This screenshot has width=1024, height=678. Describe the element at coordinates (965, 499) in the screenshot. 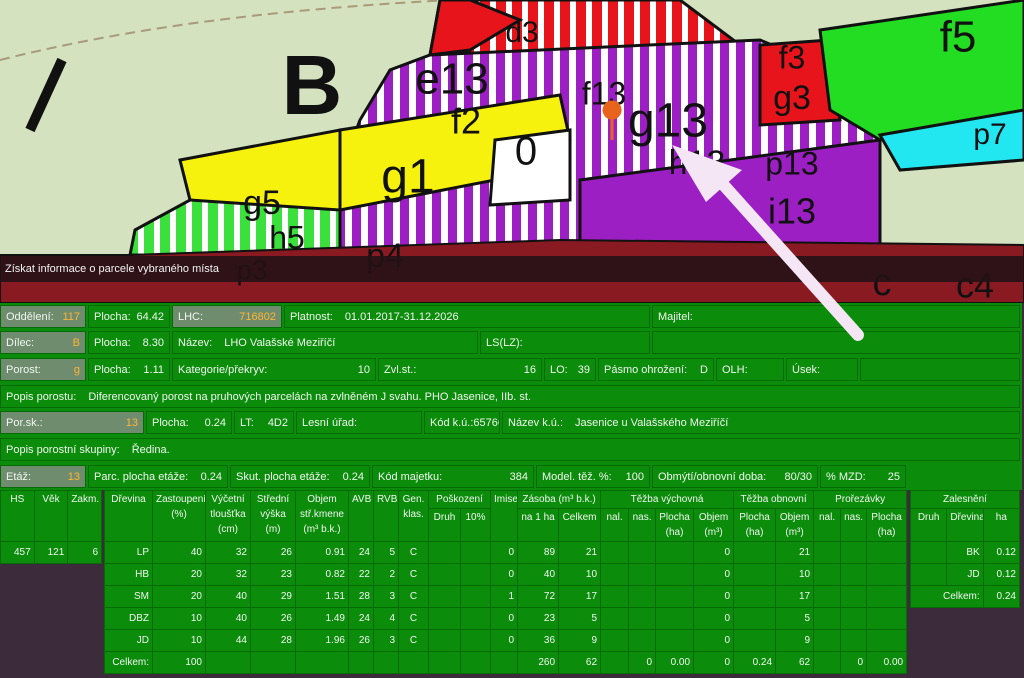

I see `table-title: Zalesnění` at that location.